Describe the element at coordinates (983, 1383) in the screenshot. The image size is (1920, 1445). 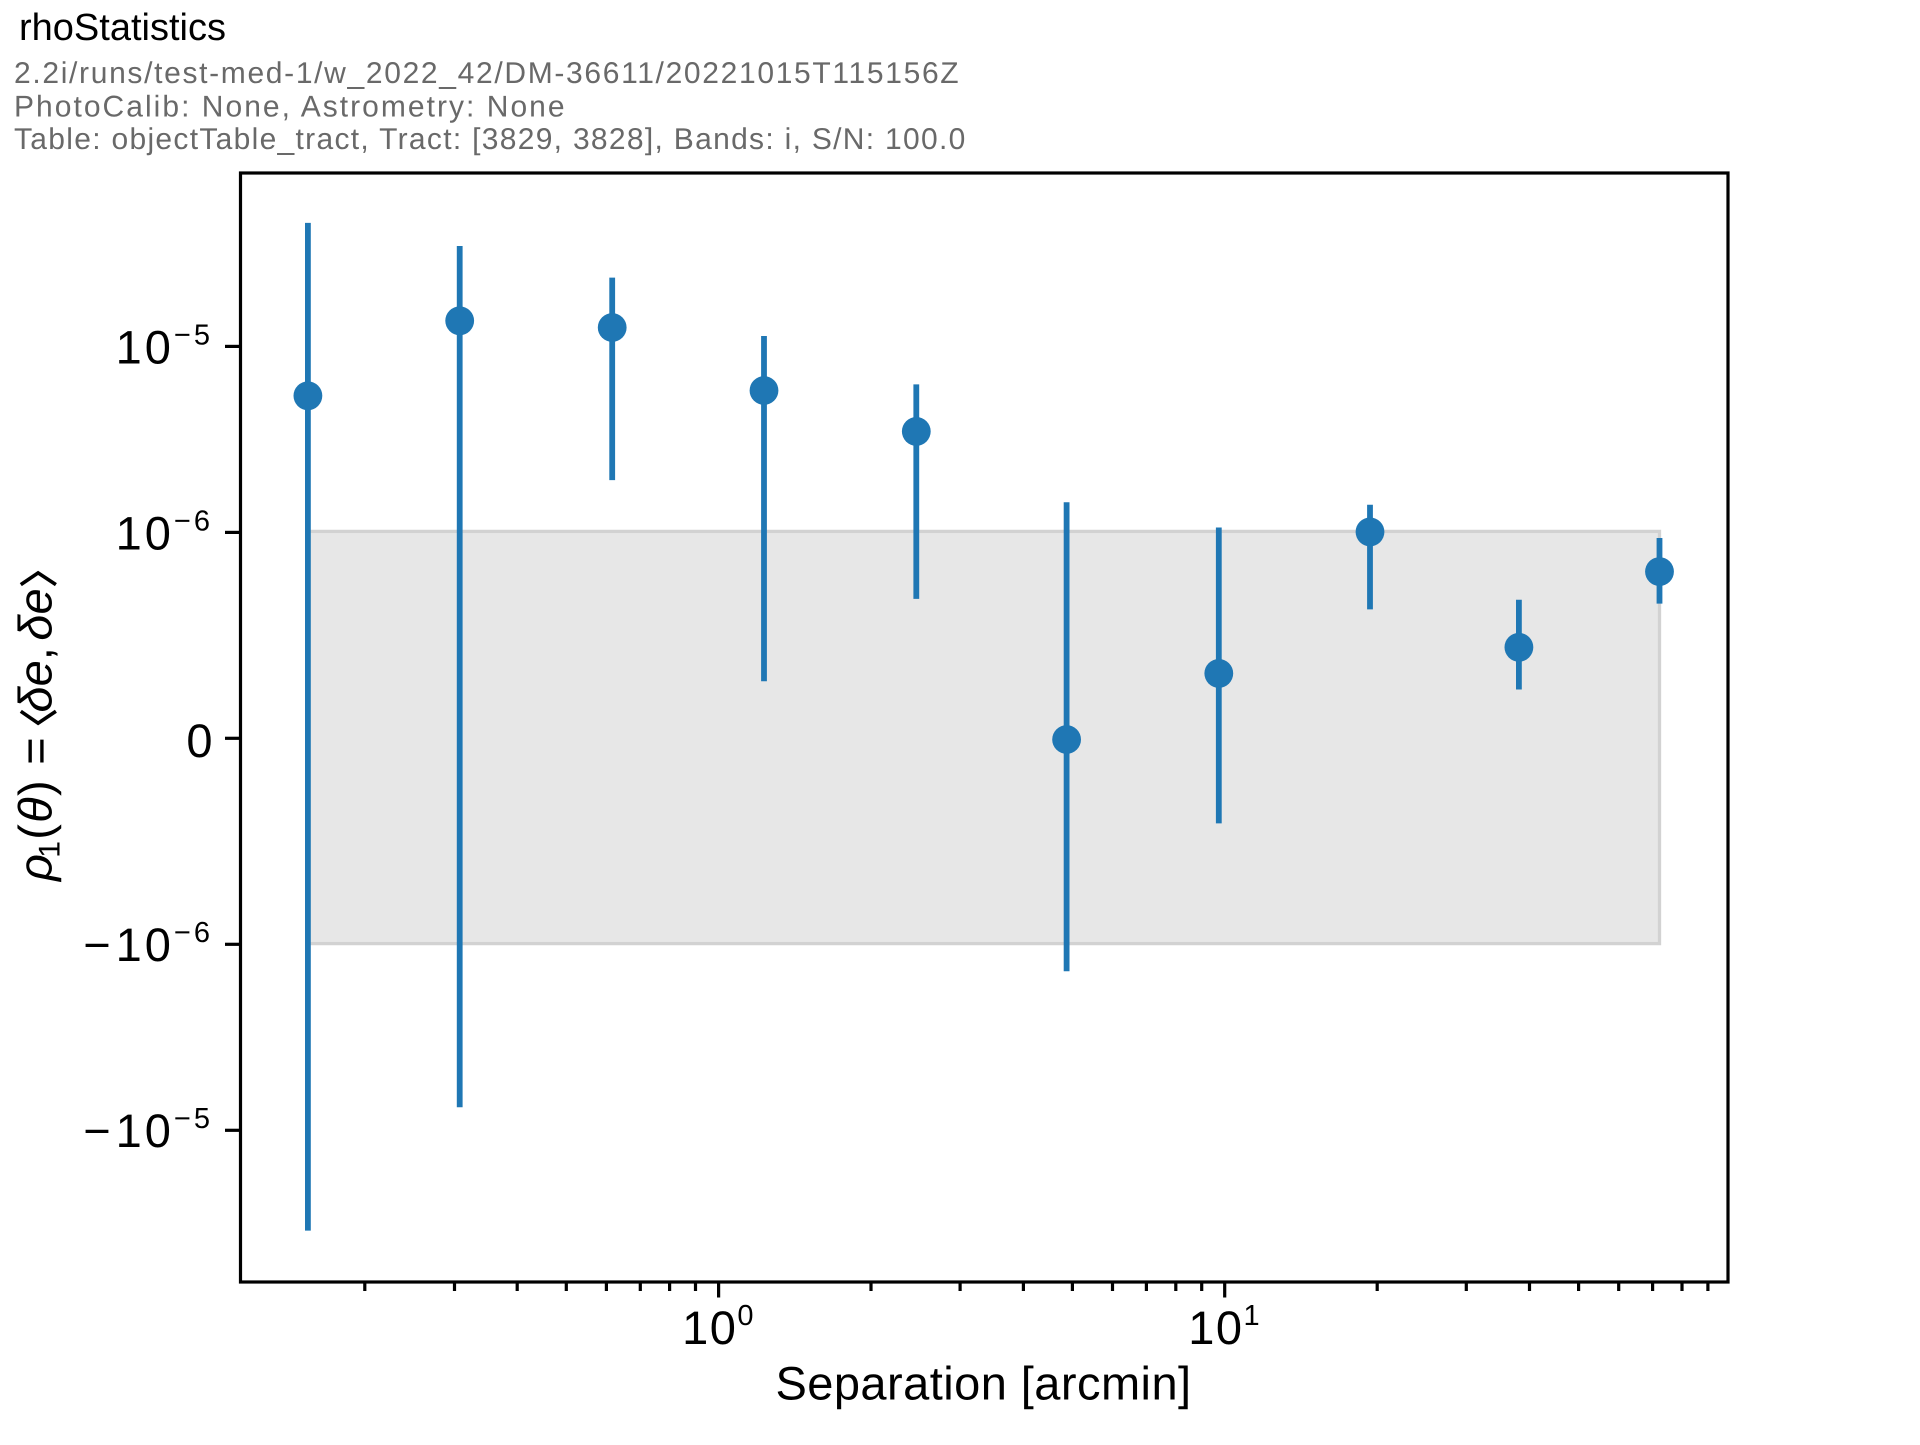
I see `svg-text: Separation [arcmin]` at that location.